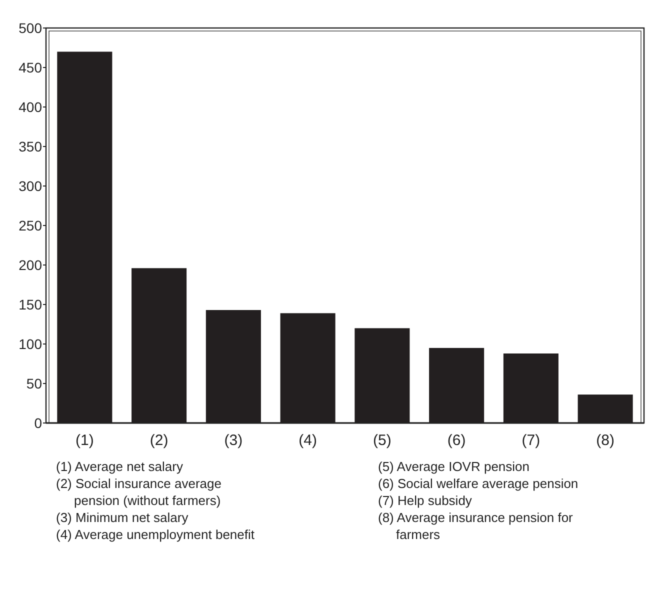 The image size is (668, 599). Describe the element at coordinates (34, 383) in the screenshot. I see `y-tick-label: 50` at that location.